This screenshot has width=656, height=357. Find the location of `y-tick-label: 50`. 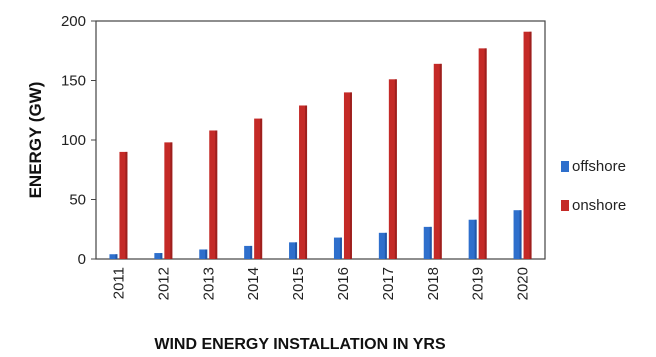

y-tick-label: 50 is located at coordinates (77, 200).